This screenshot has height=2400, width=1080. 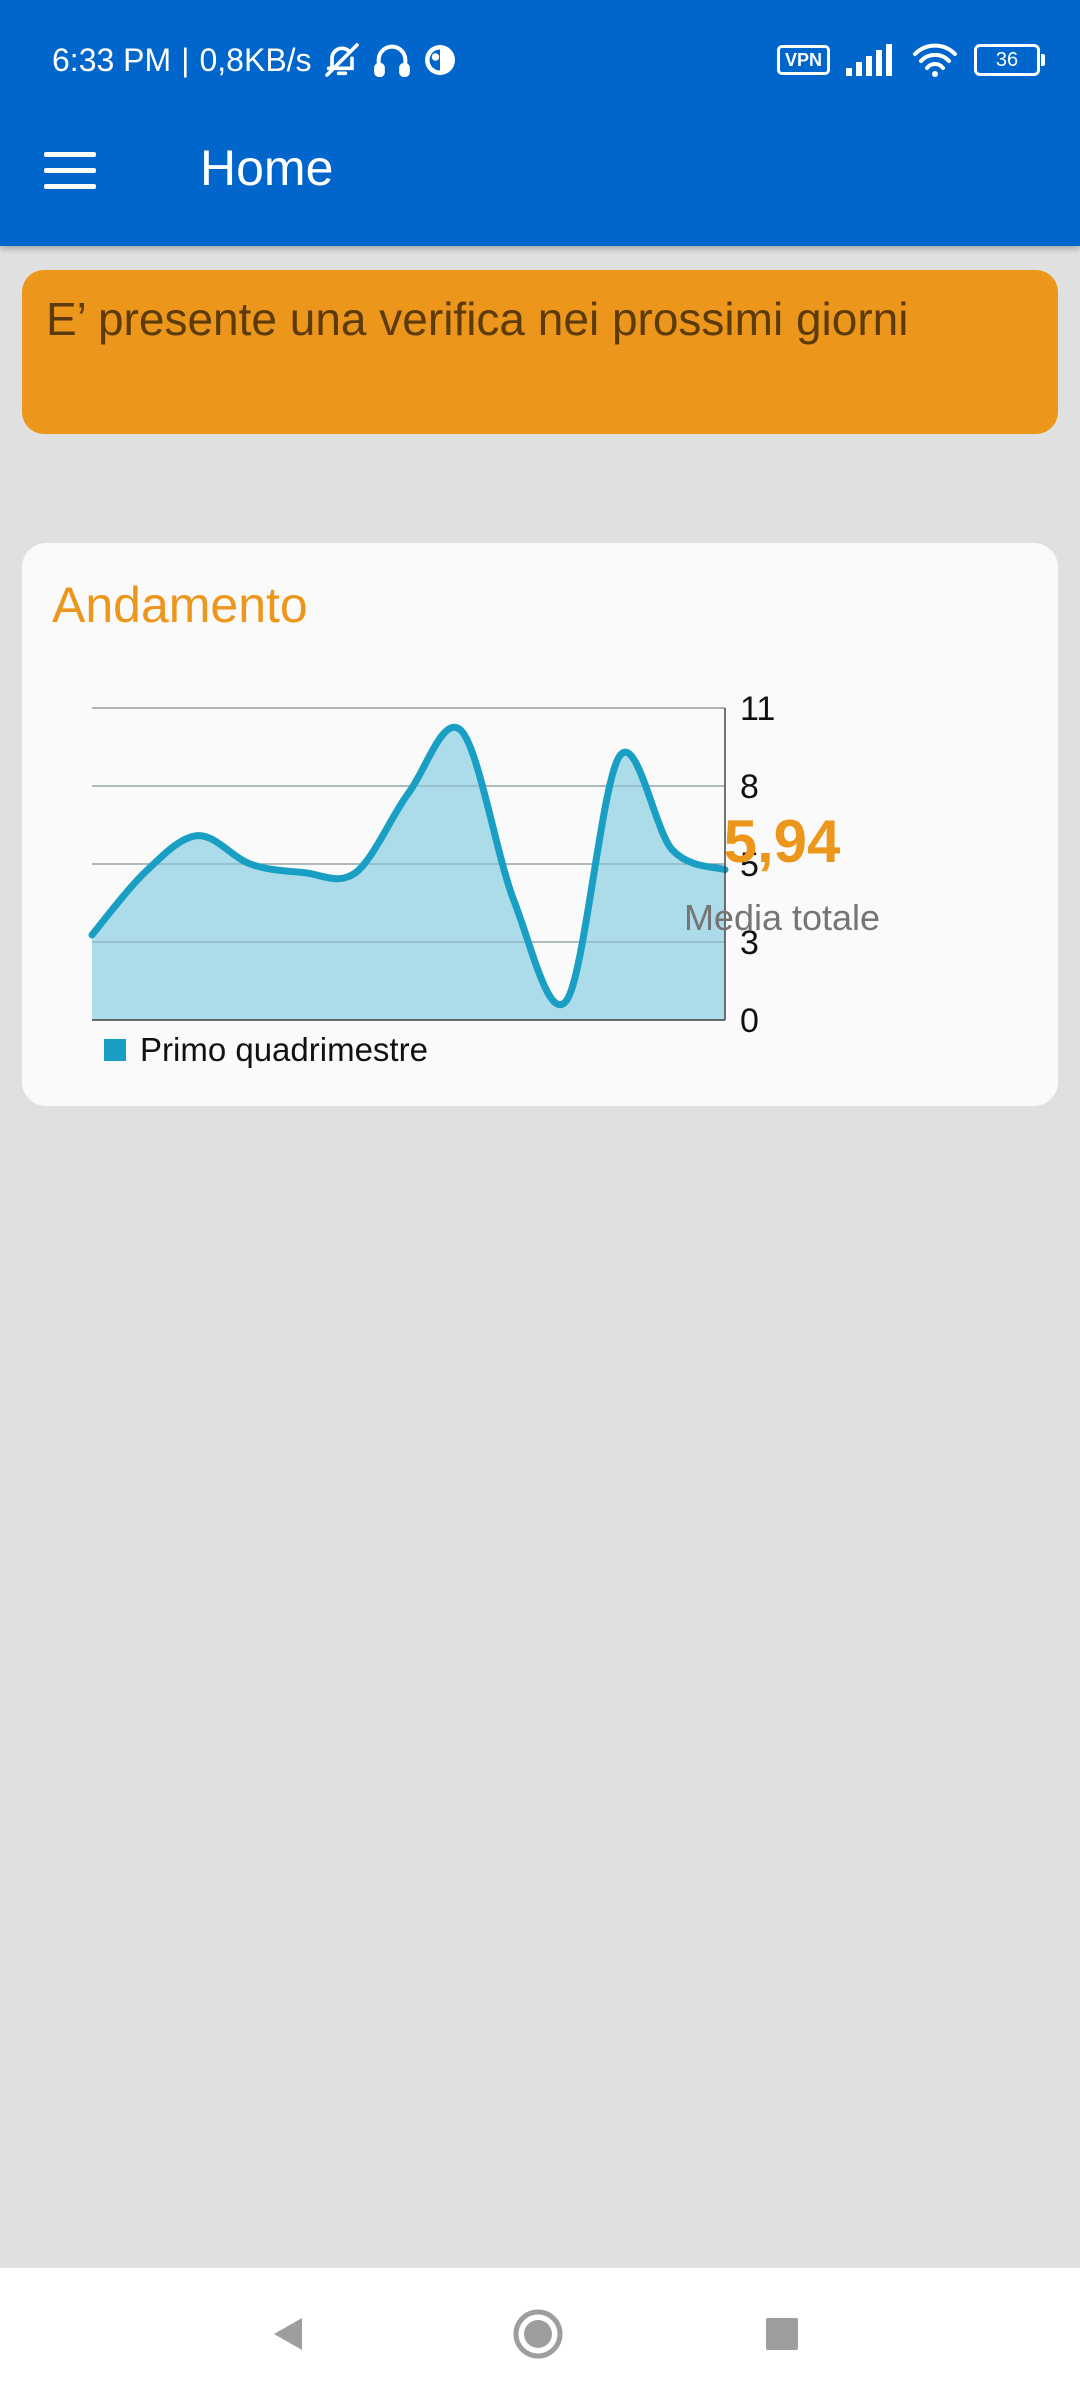 I want to click on y-tick-label: 11, so click(x=757, y=709).